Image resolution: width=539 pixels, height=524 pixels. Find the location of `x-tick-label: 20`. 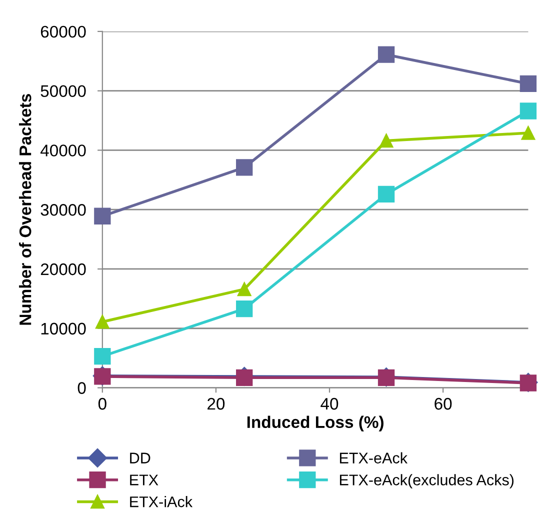

x-tick-label: 20 is located at coordinates (216, 404).